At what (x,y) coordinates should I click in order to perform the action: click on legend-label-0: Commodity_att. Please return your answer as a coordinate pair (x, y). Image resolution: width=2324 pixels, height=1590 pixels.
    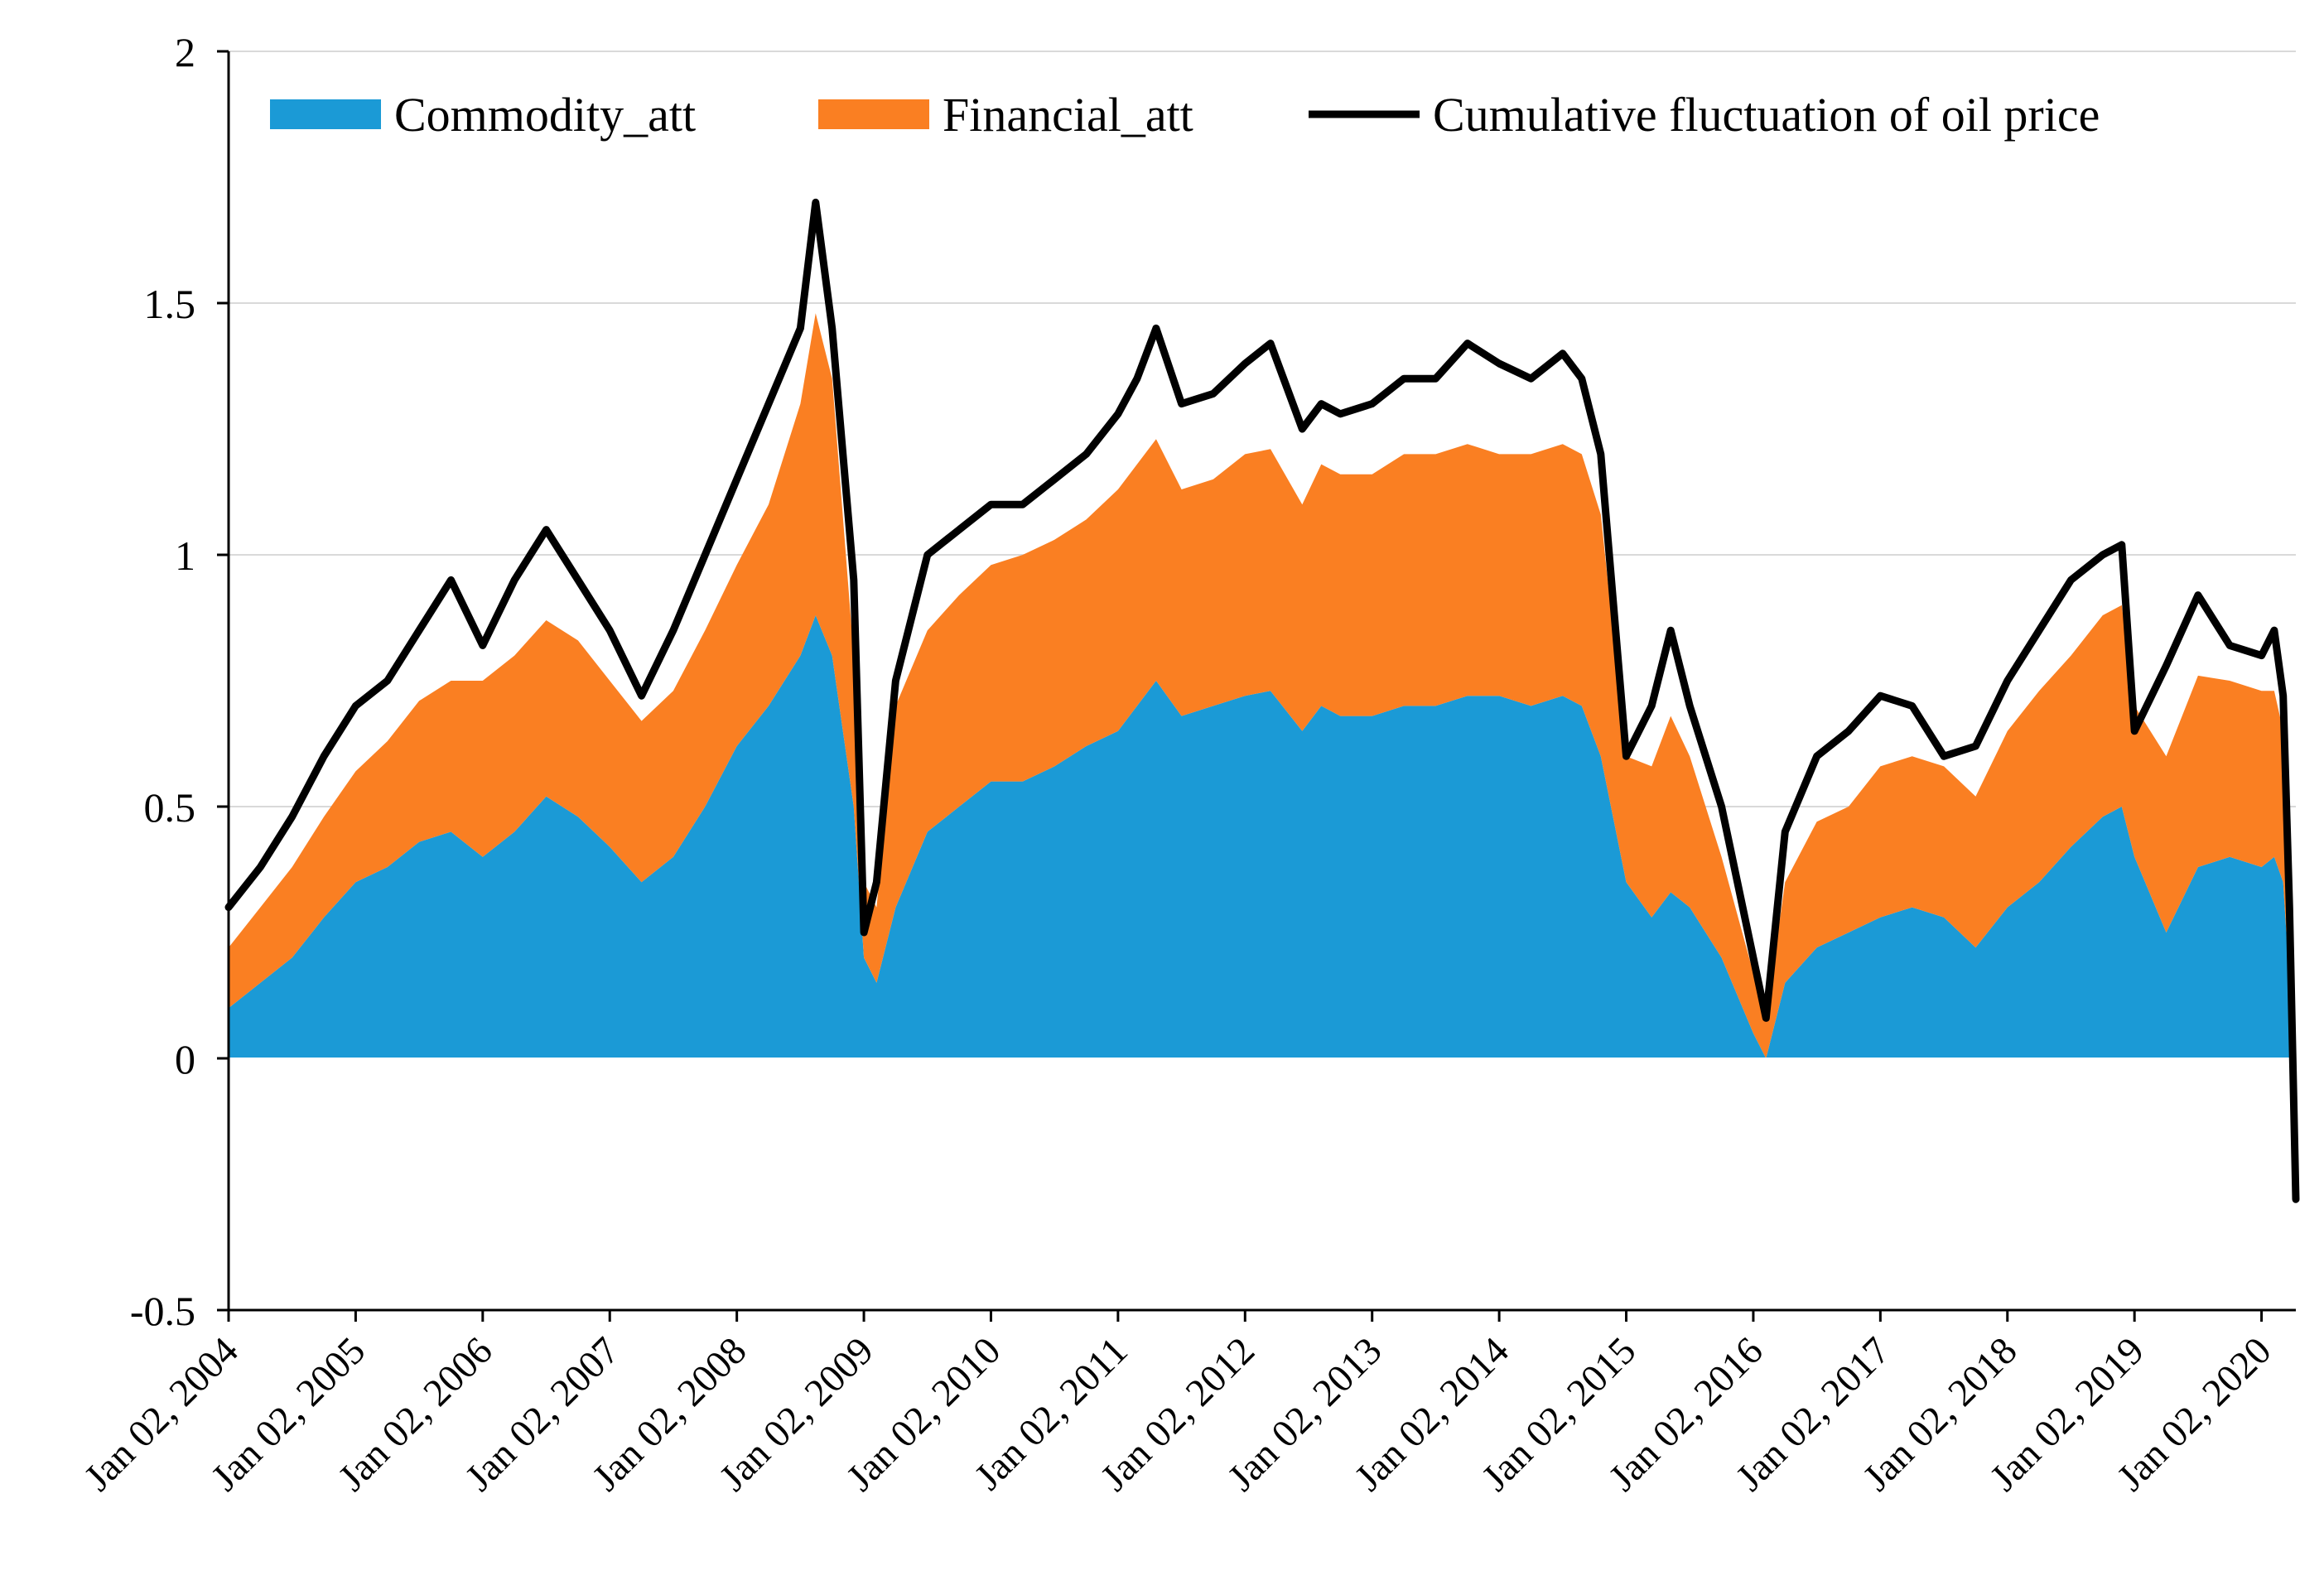
    Looking at the image, I should click on (545, 115).